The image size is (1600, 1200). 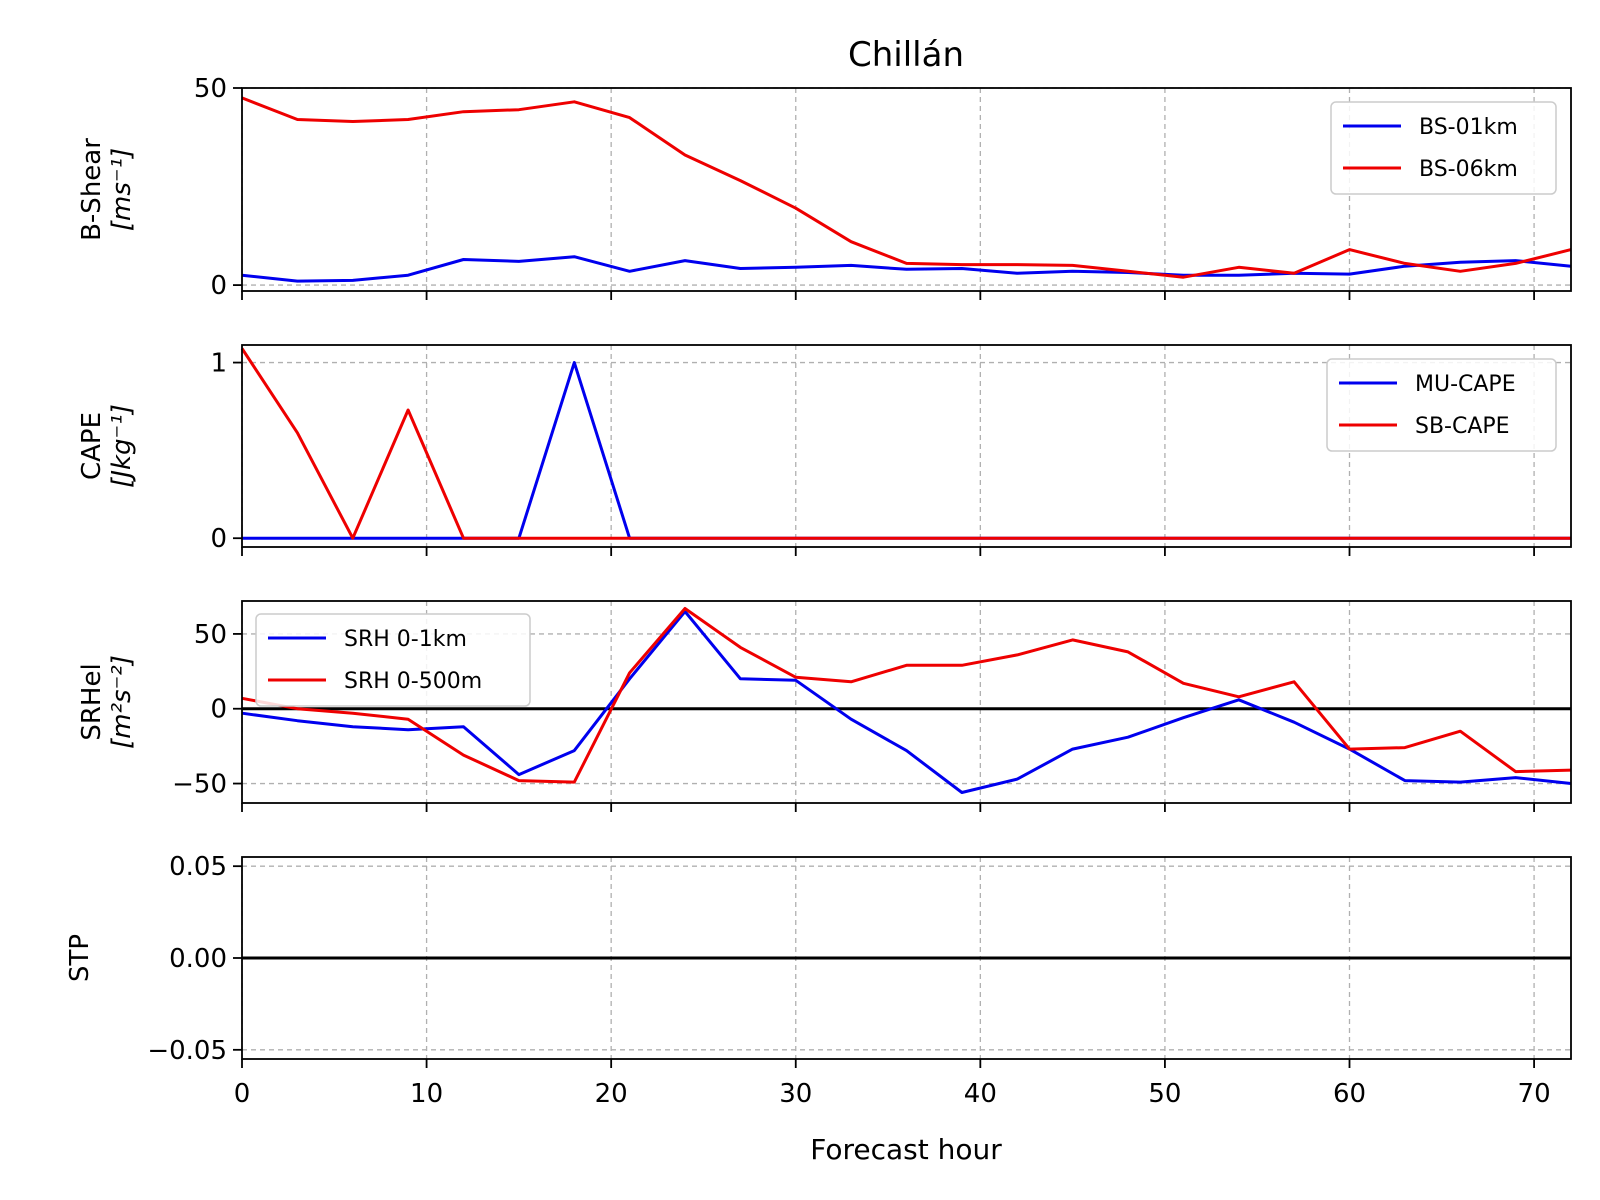 I want to click on series-line-srh-0-500m, so click(x=906, y=695).